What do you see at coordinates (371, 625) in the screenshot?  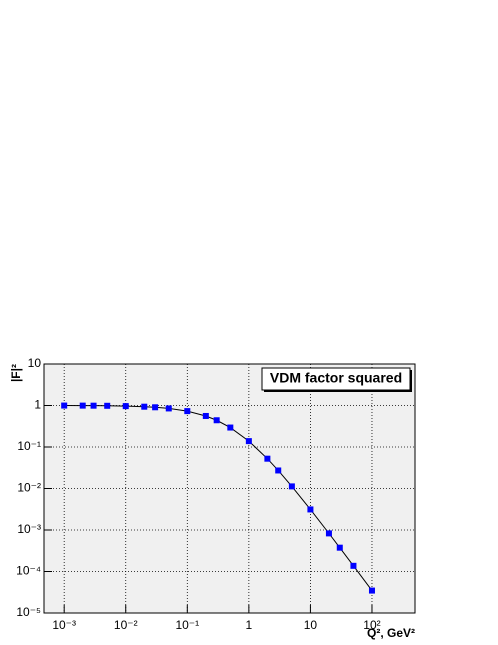 I see `x-tick-label: 10²` at bounding box center [371, 625].